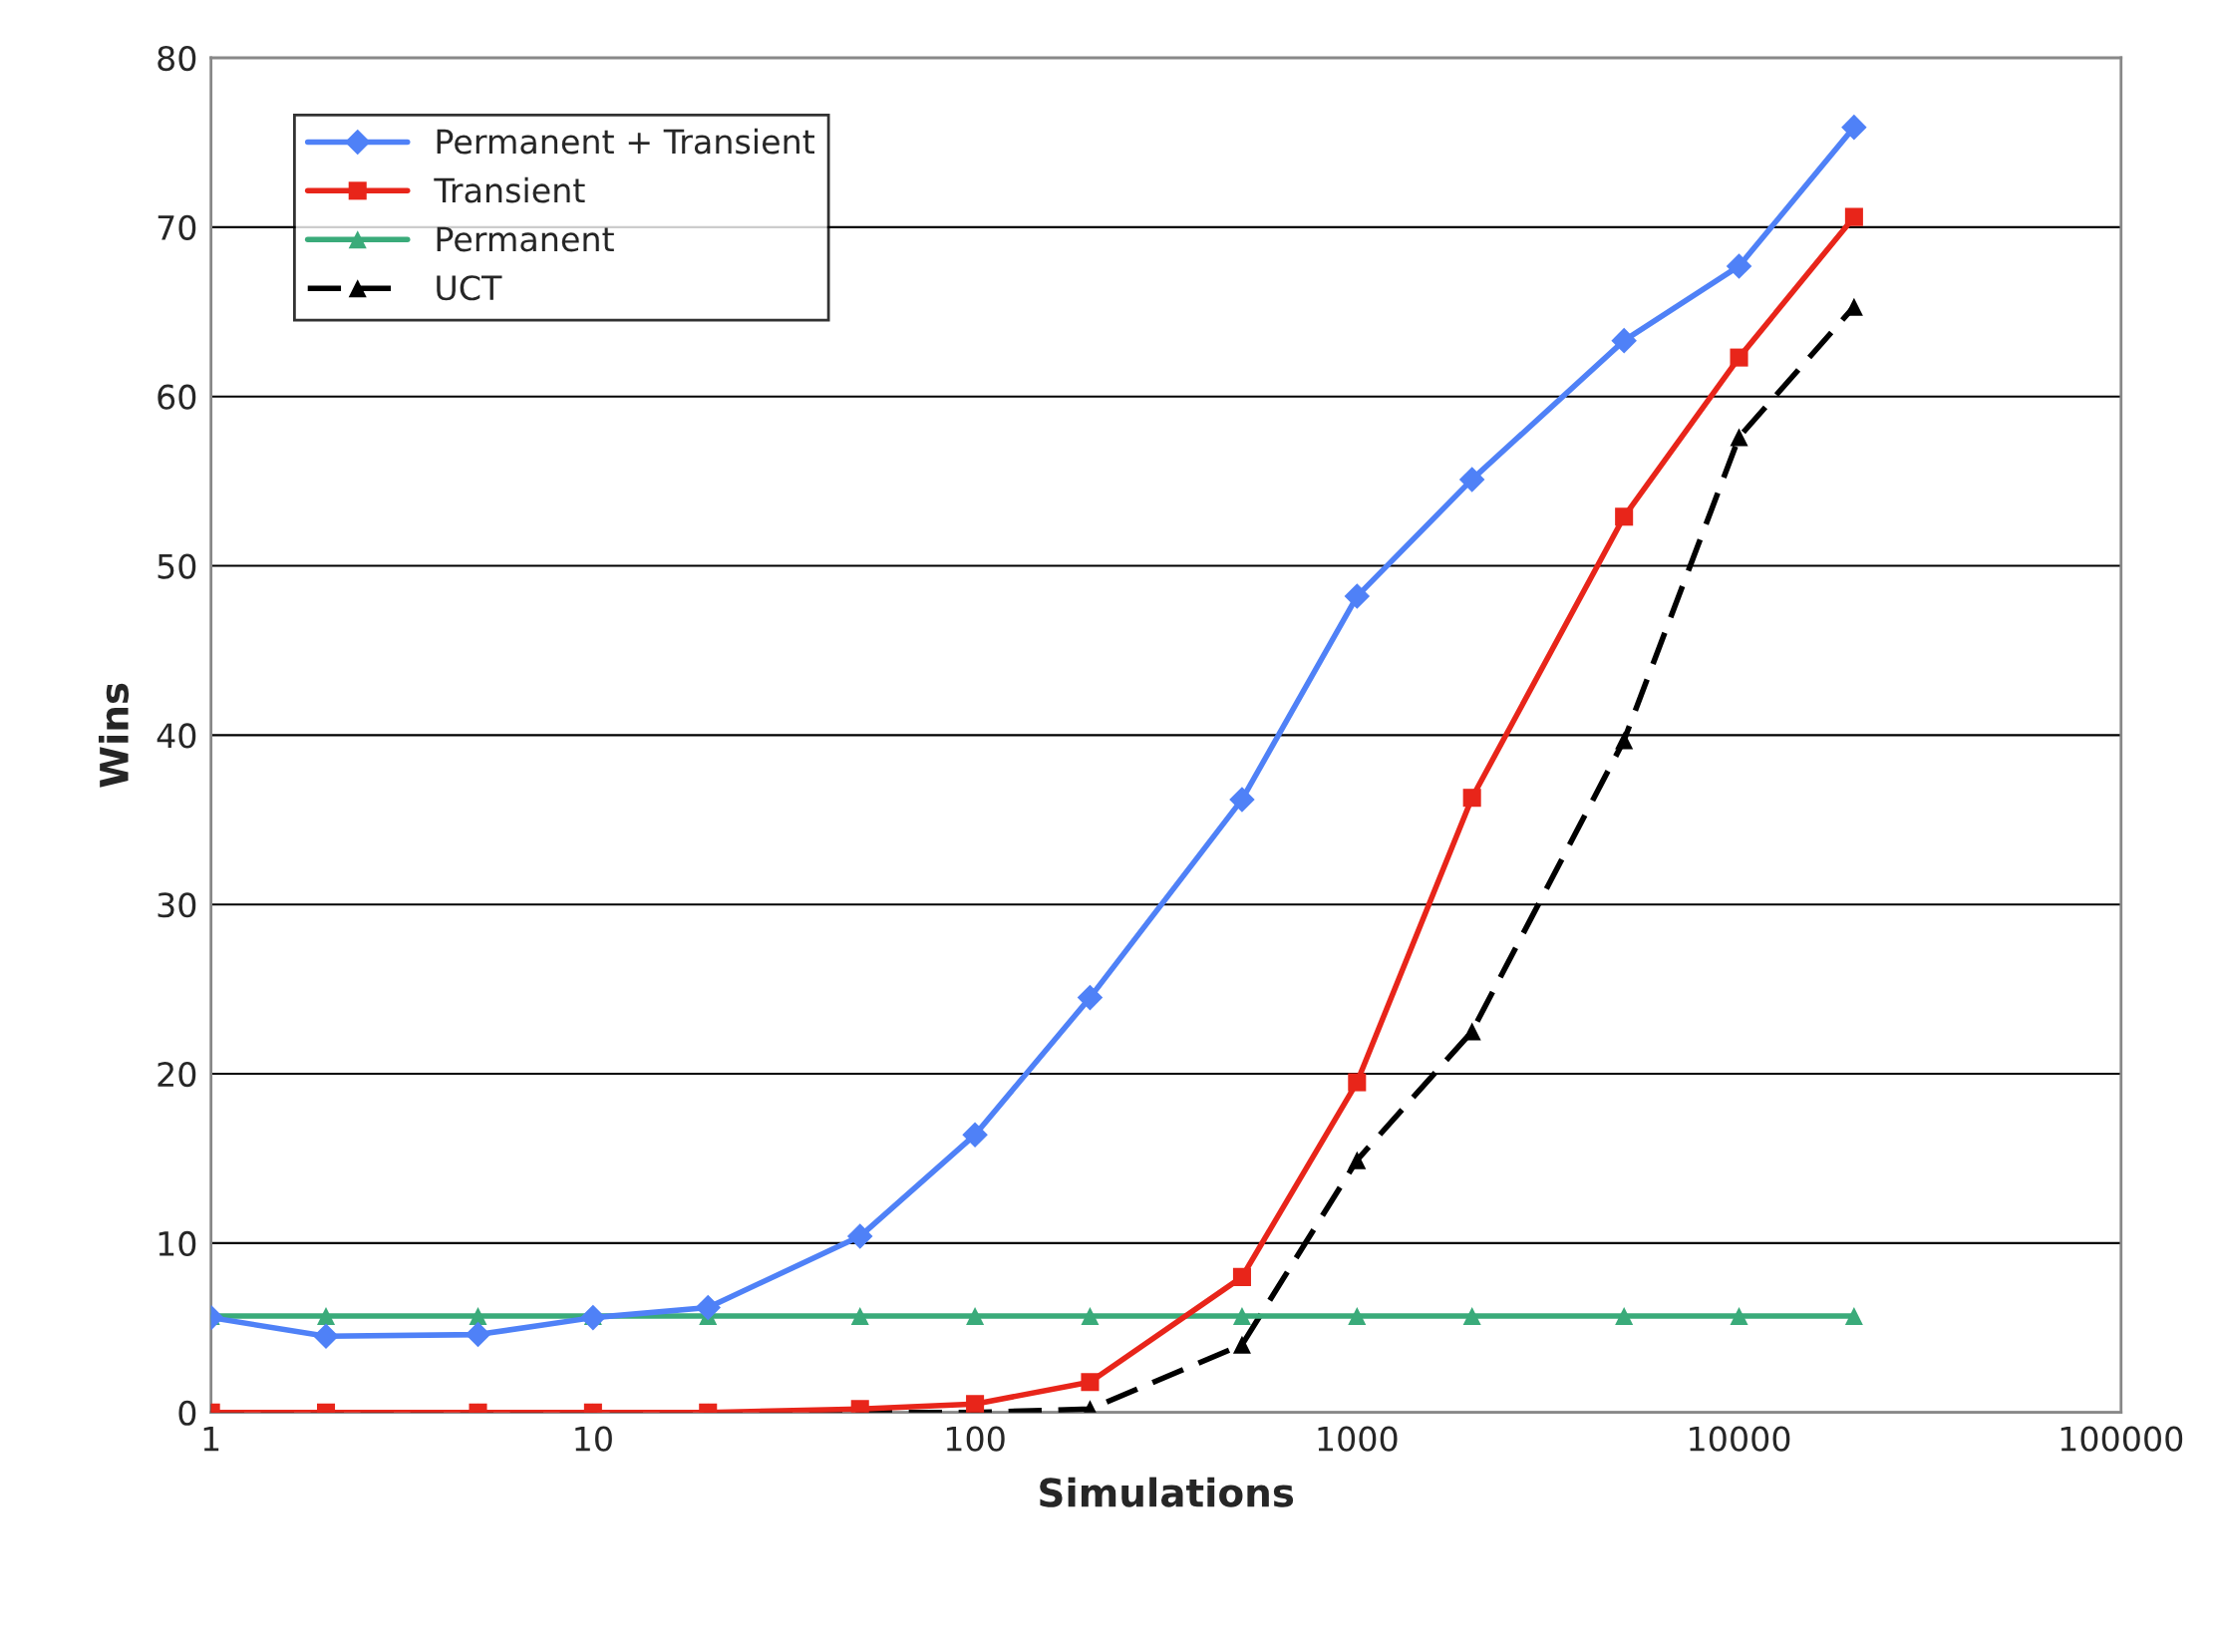 The image size is (2221, 1652). What do you see at coordinates (176, 736) in the screenshot?
I see `y-tick-label: 40` at bounding box center [176, 736].